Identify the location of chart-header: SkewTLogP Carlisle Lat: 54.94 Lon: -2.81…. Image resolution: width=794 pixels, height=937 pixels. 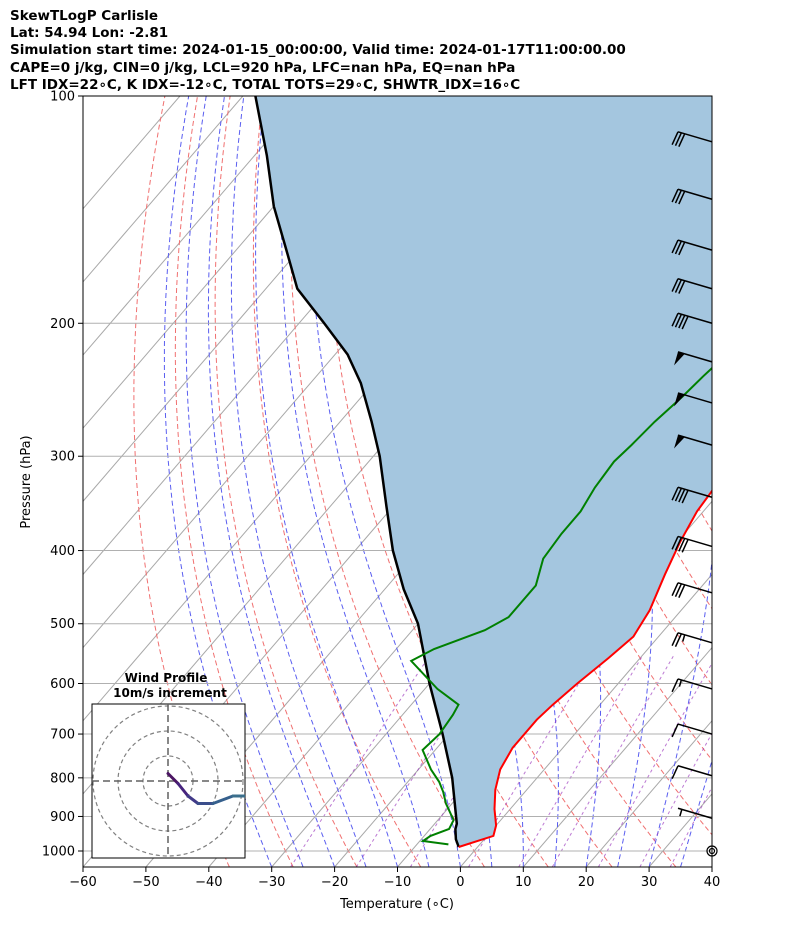
(395, 51).